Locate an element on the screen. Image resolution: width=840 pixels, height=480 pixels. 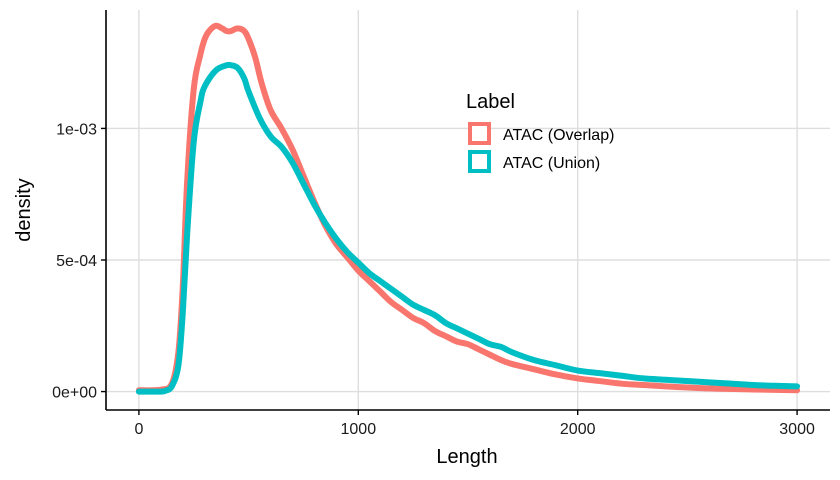
x-tick-label: 2000 is located at coordinates (578, 429).